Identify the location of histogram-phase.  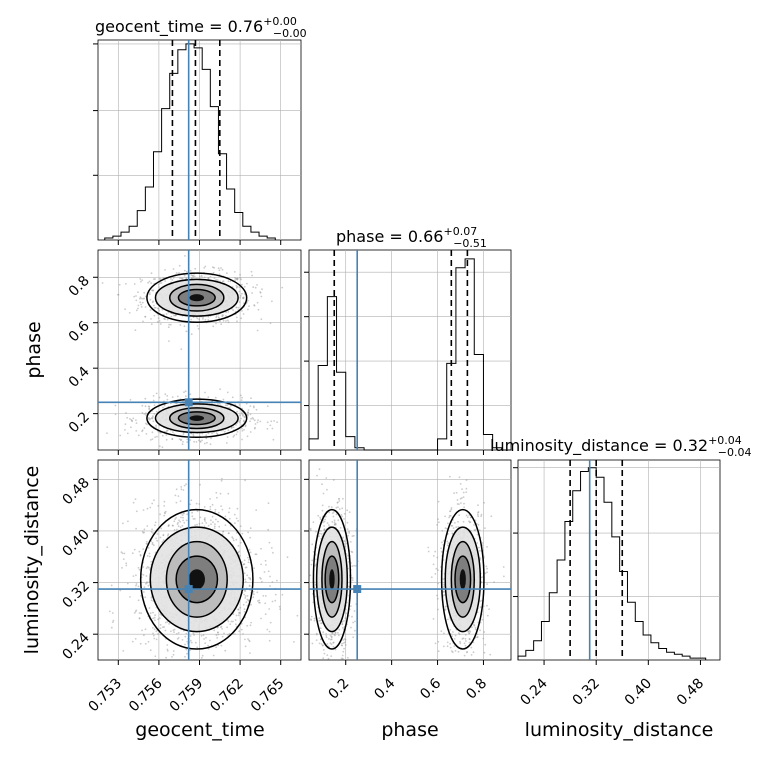
(409, 354).